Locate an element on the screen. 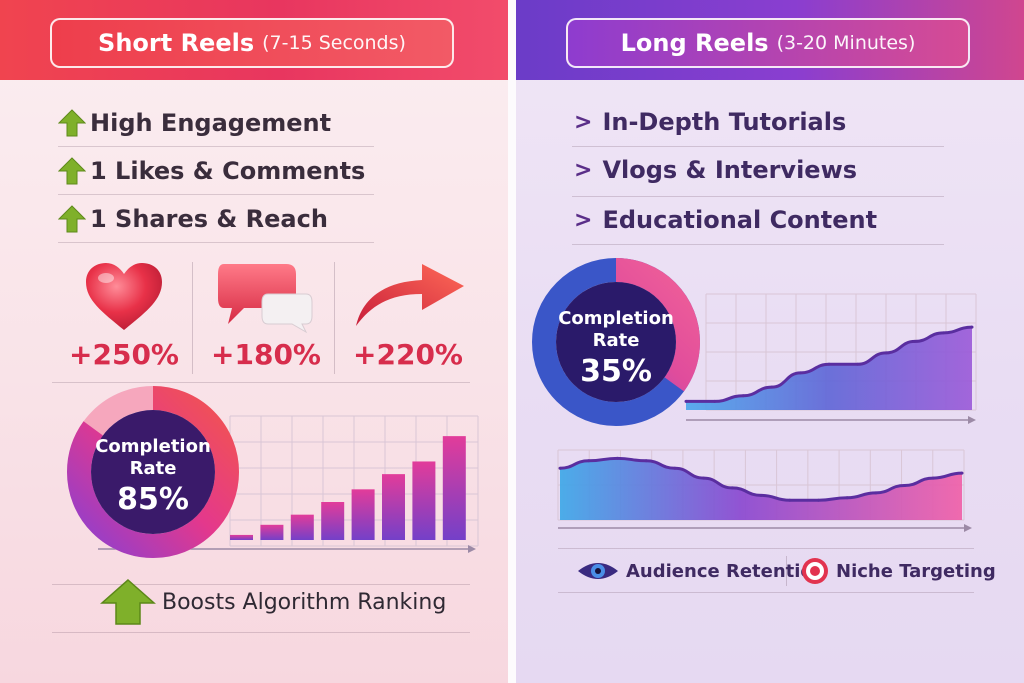 The width and height of the screenshot is (1024, 683). metric-value: +220% is located at coordinates (408, 354).